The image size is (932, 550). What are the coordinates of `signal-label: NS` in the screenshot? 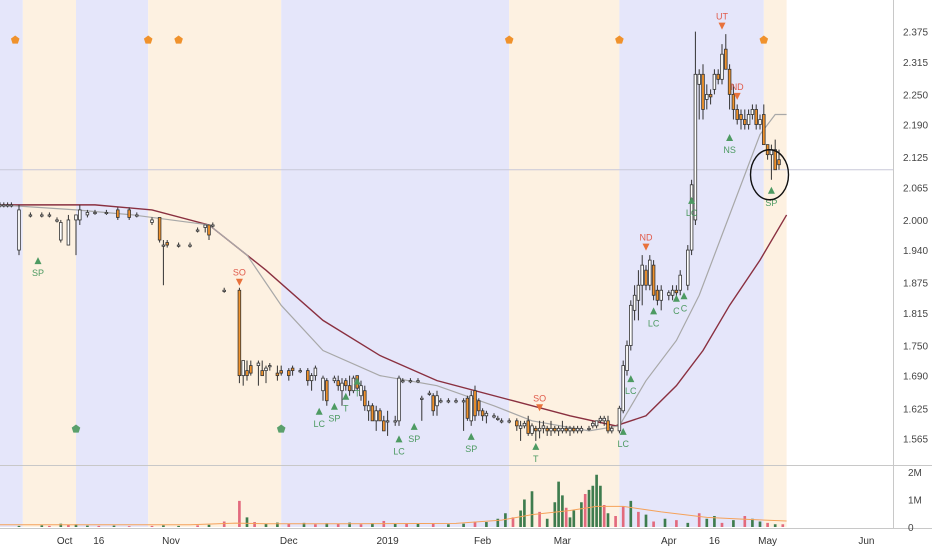 It's located at (729, 150).